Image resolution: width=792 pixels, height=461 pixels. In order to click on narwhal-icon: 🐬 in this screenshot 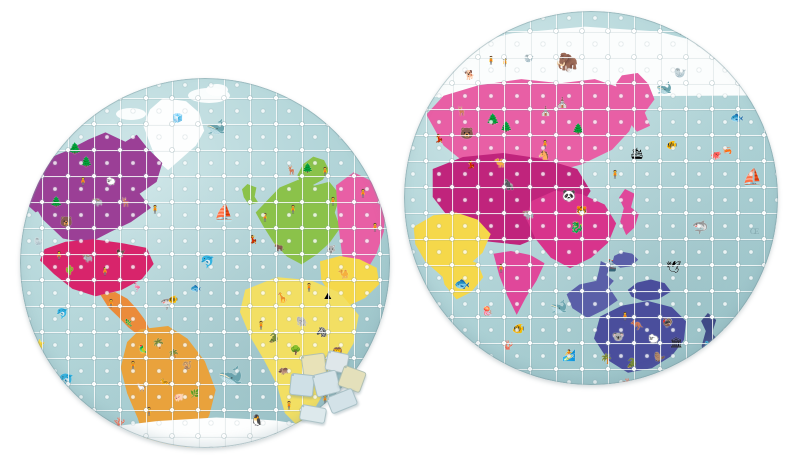, I will do `click(207, 262)`.